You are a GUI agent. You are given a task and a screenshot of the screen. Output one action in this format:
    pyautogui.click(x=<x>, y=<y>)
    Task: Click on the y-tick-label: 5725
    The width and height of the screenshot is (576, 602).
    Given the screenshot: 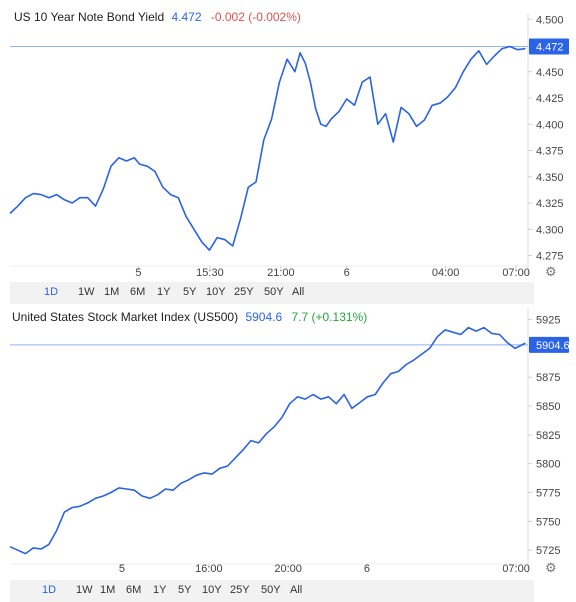 What is the action you would take?
    pyautogui.click(x=548, y=551)
    